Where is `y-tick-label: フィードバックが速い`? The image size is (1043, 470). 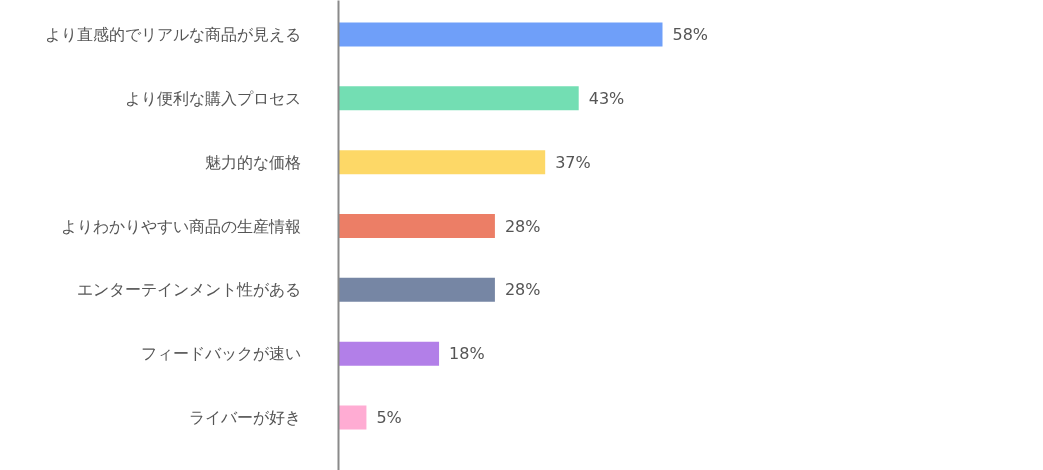
y-tick-label: フィードバックが速い is located at coordinates (220, 354).